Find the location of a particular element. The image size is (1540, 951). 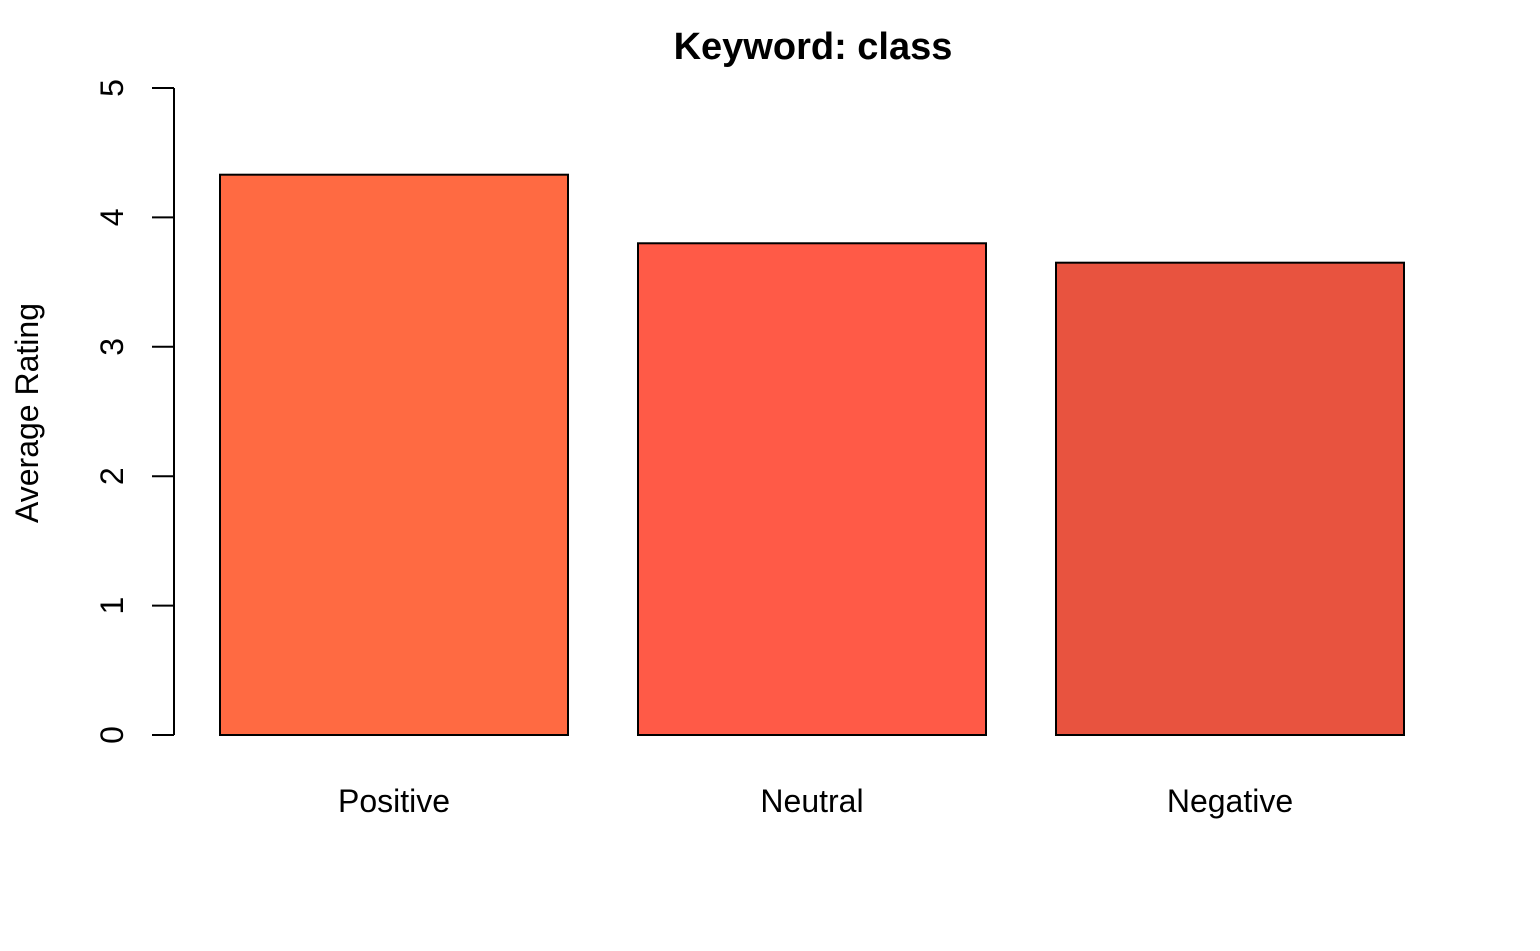

y-tick-label: 1 is located at coordinates (112, 606).